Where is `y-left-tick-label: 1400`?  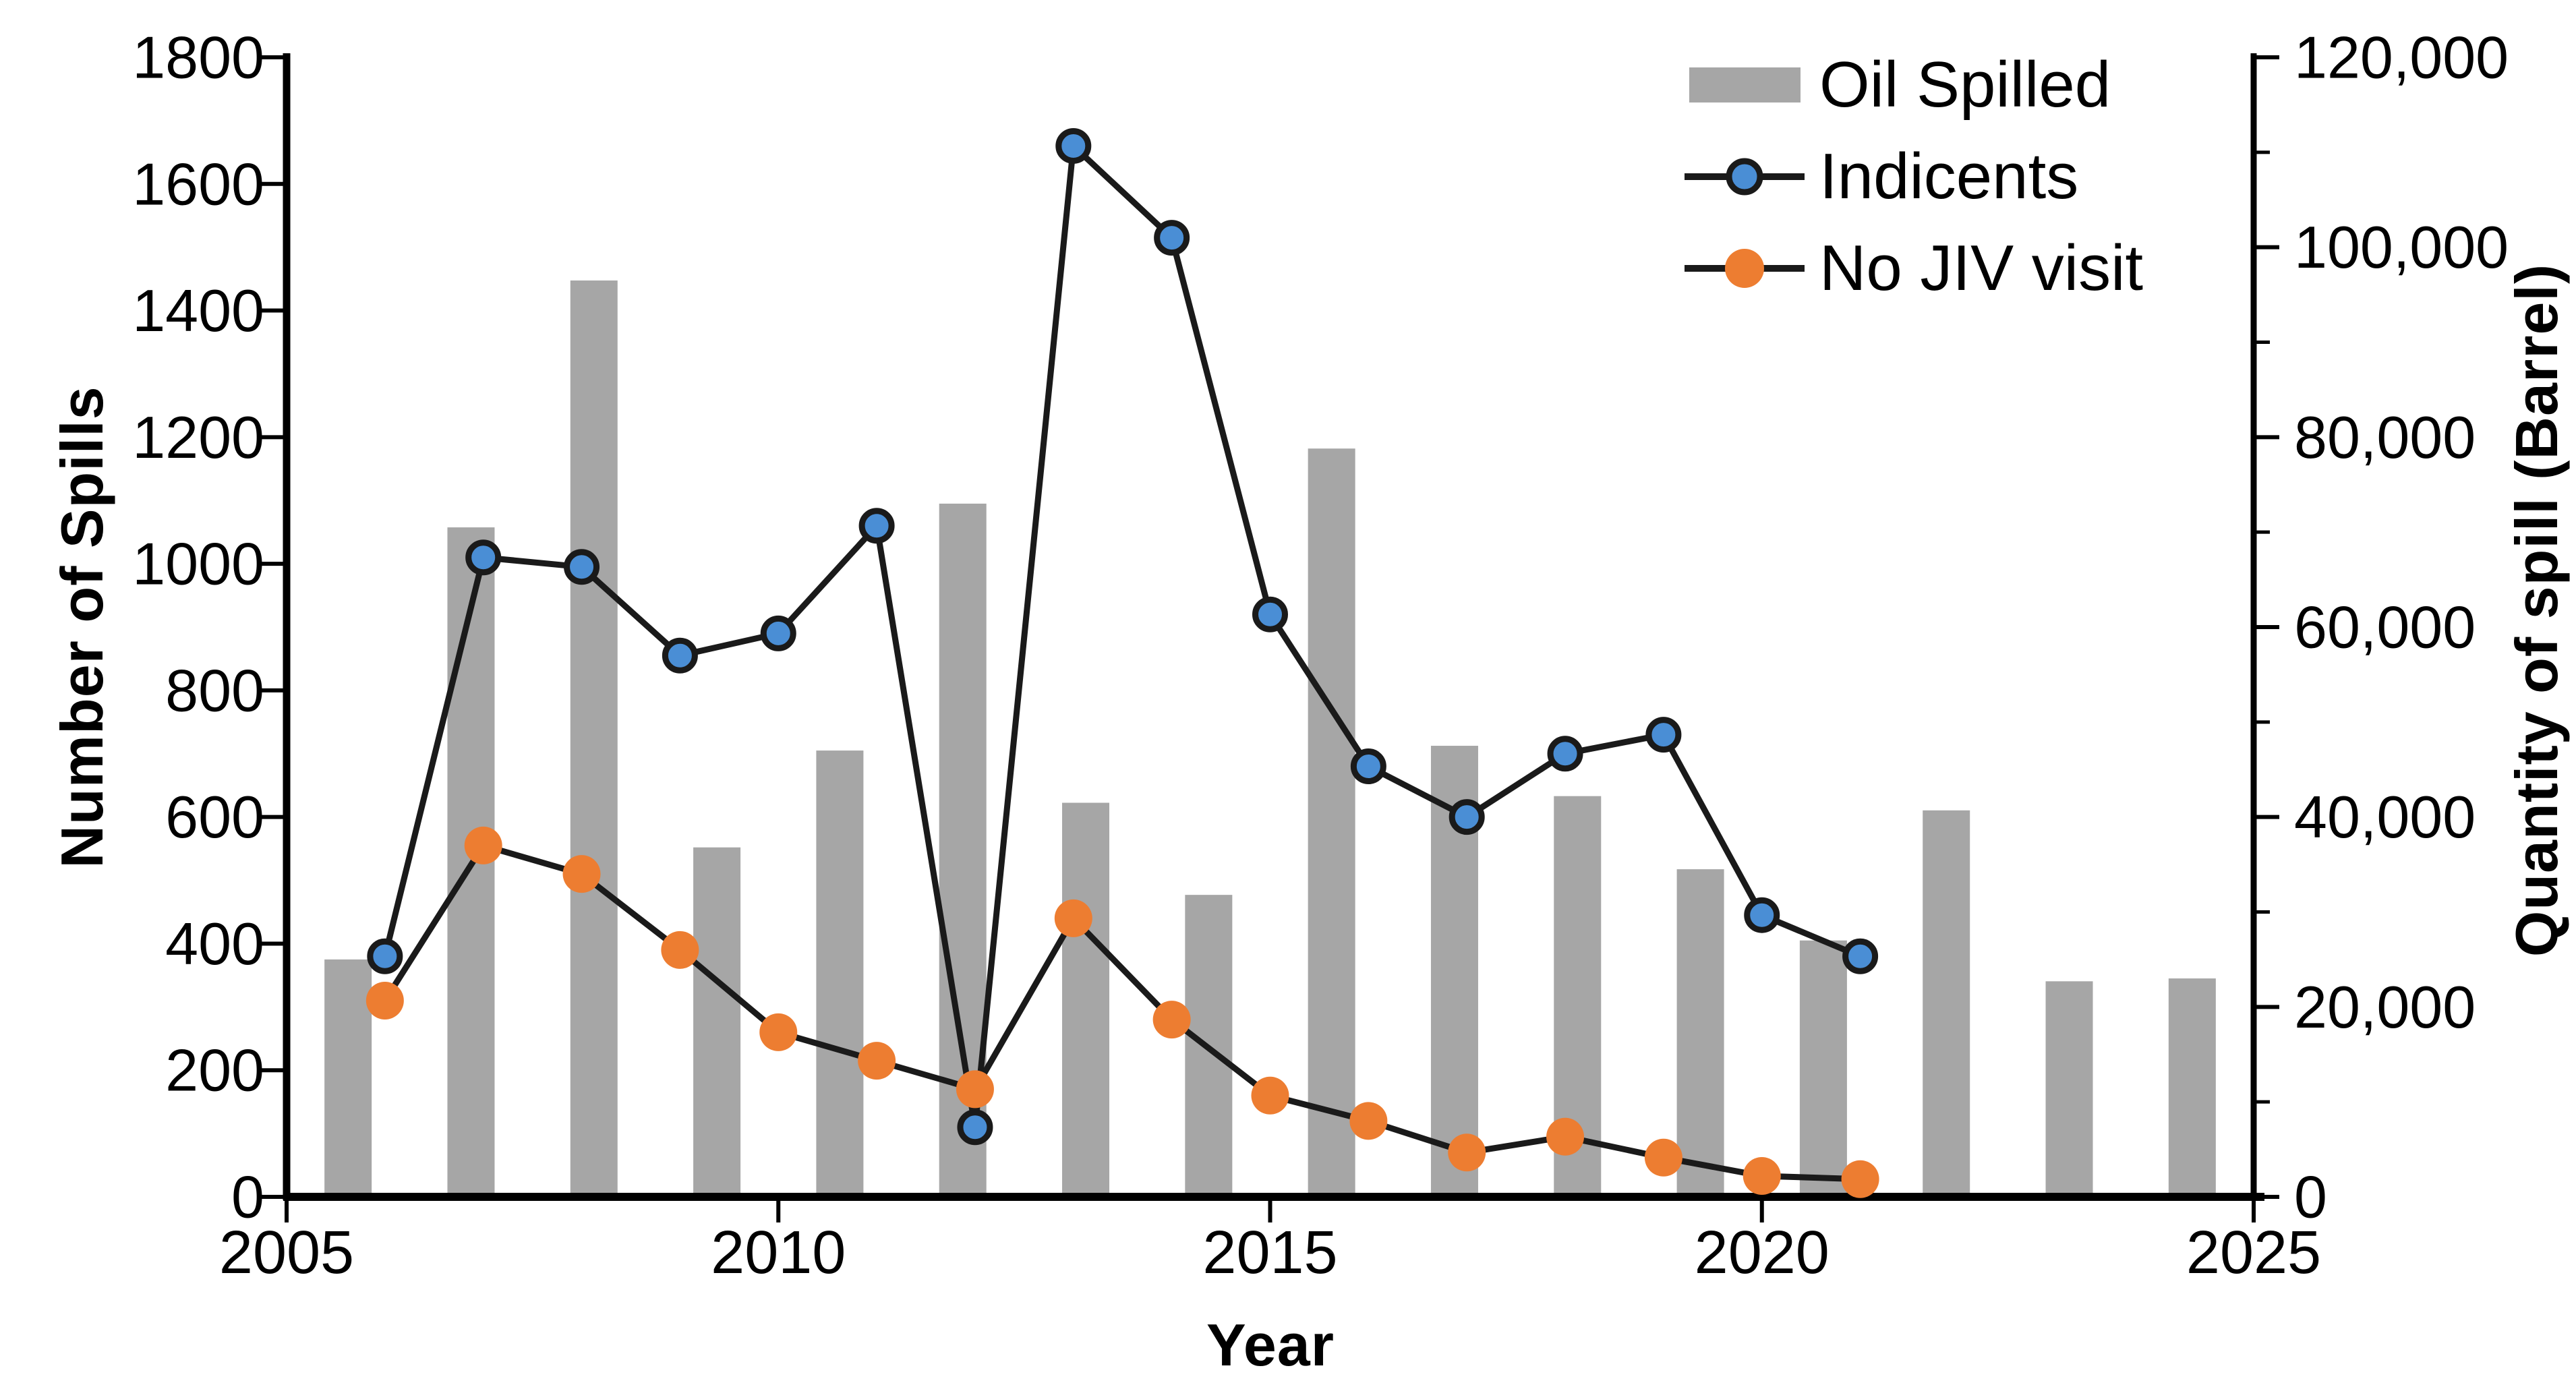
y-left-tick-label: 1400 is located at coordinates (198, 311).